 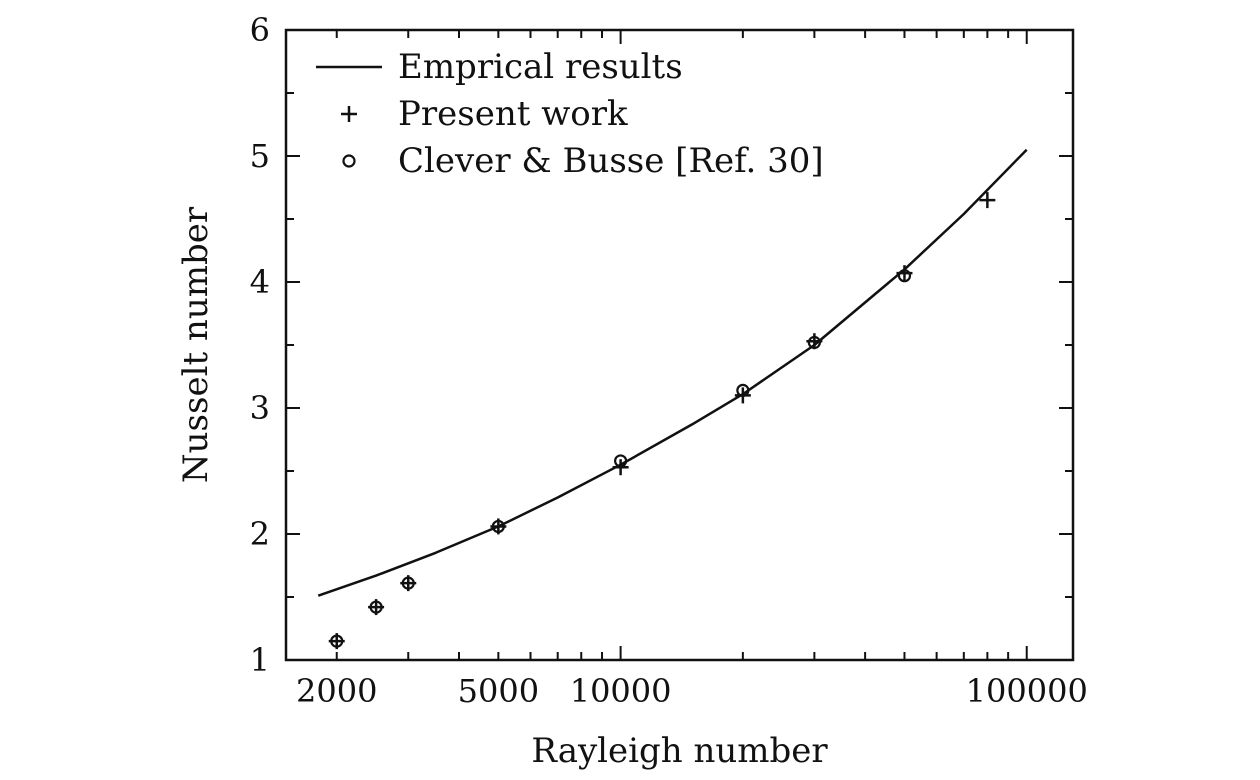 What do you see at coordinates (349, 161) in the screenshot?
I see `legend-circle-marker` at bounding box center [349, 161].